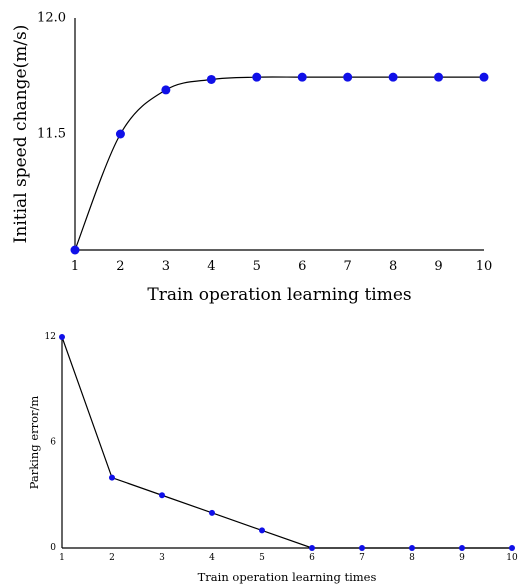 This screenshot has height=585, width=520. What do you see at coordinates (53, 548) in the screenshot?
I see `y-tick-label: 0` at bounding box center [53, 548].